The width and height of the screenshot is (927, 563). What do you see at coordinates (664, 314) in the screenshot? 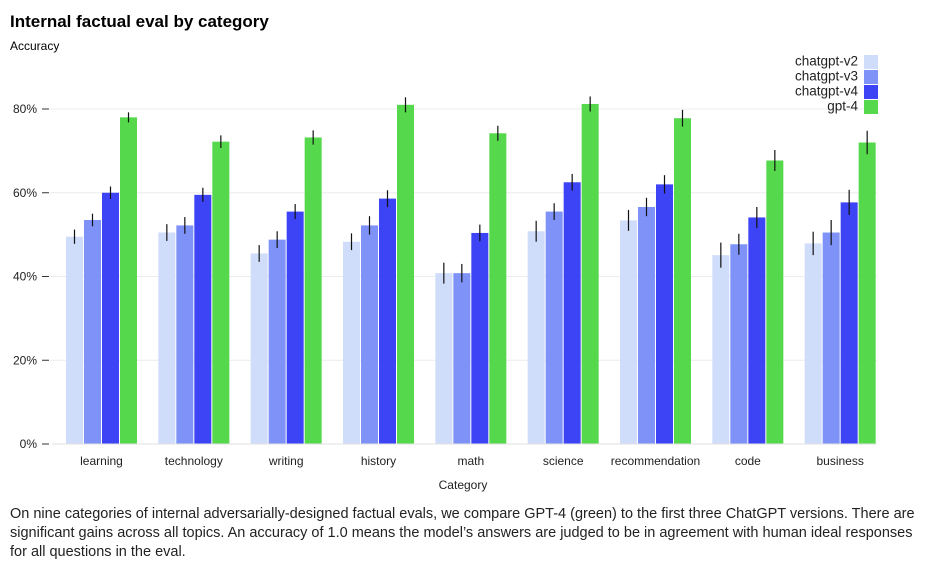
I see `bar-chatgpt-v4-recommendation` at bounding box center [664, 314].